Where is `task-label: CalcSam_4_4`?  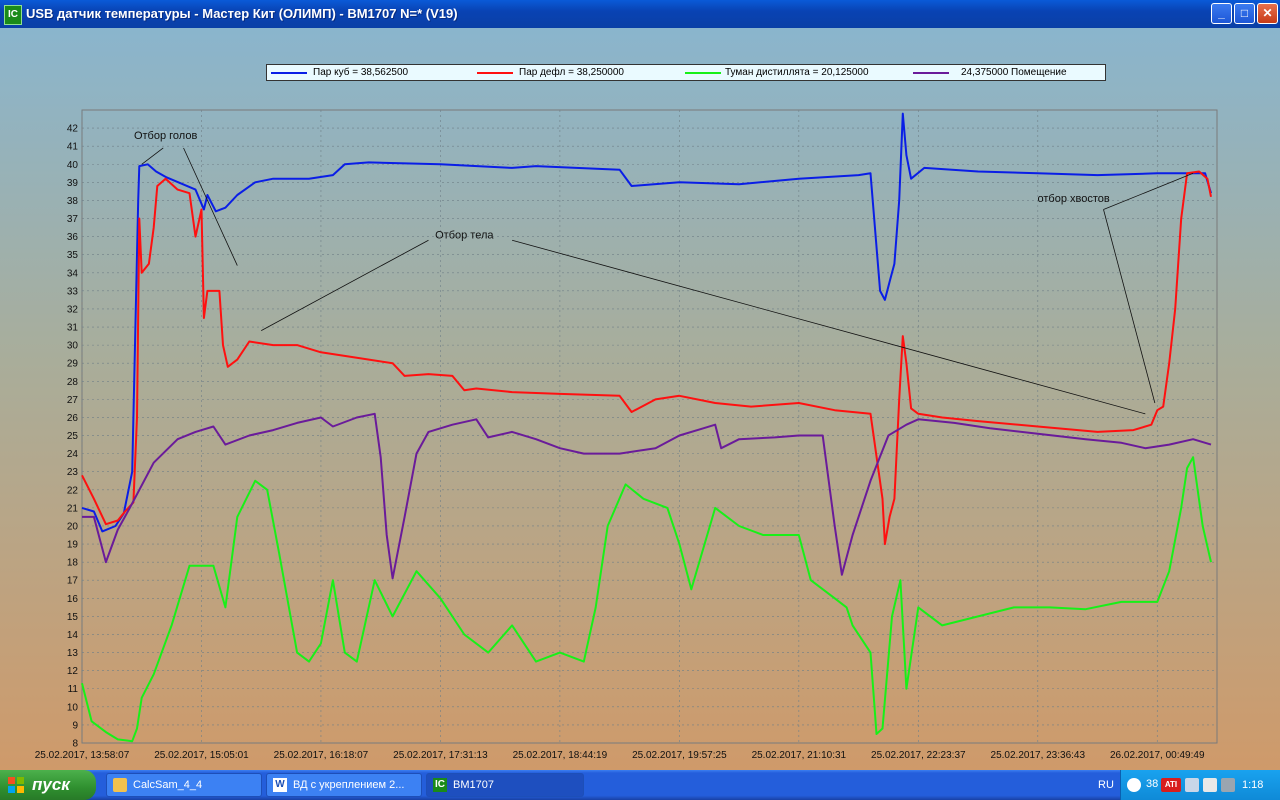
task-label: CalcSam_4_4 is located at coordinates (168, 785).